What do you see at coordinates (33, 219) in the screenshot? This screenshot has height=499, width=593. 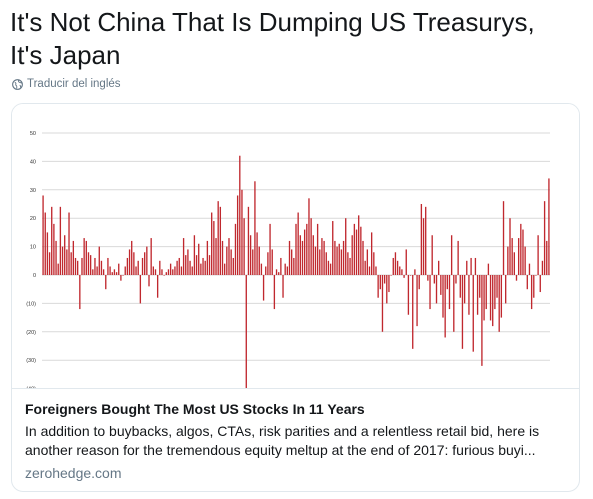 I see `y-tick-label: 20` at bounding box center [33, 219].